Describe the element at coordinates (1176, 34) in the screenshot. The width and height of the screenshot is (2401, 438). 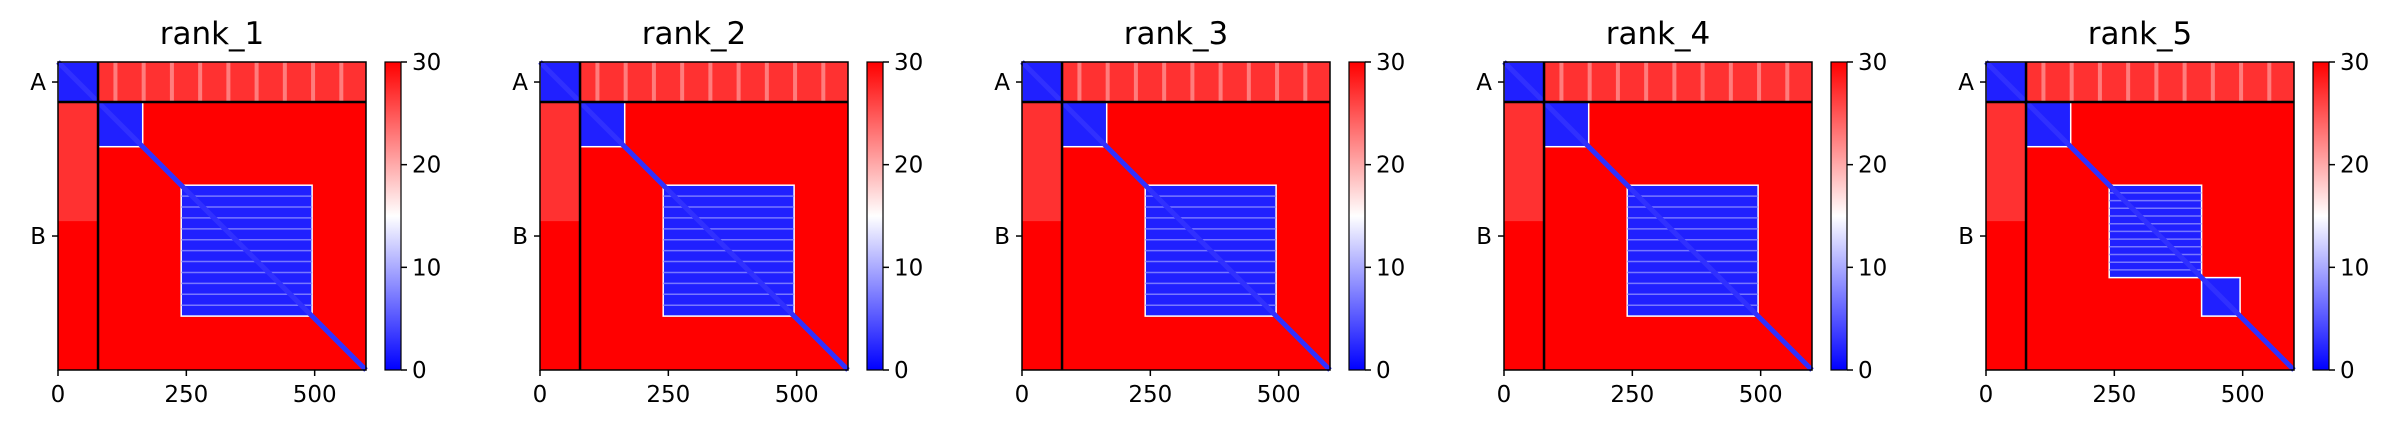
I see `panel-title: rank_3` at that location.